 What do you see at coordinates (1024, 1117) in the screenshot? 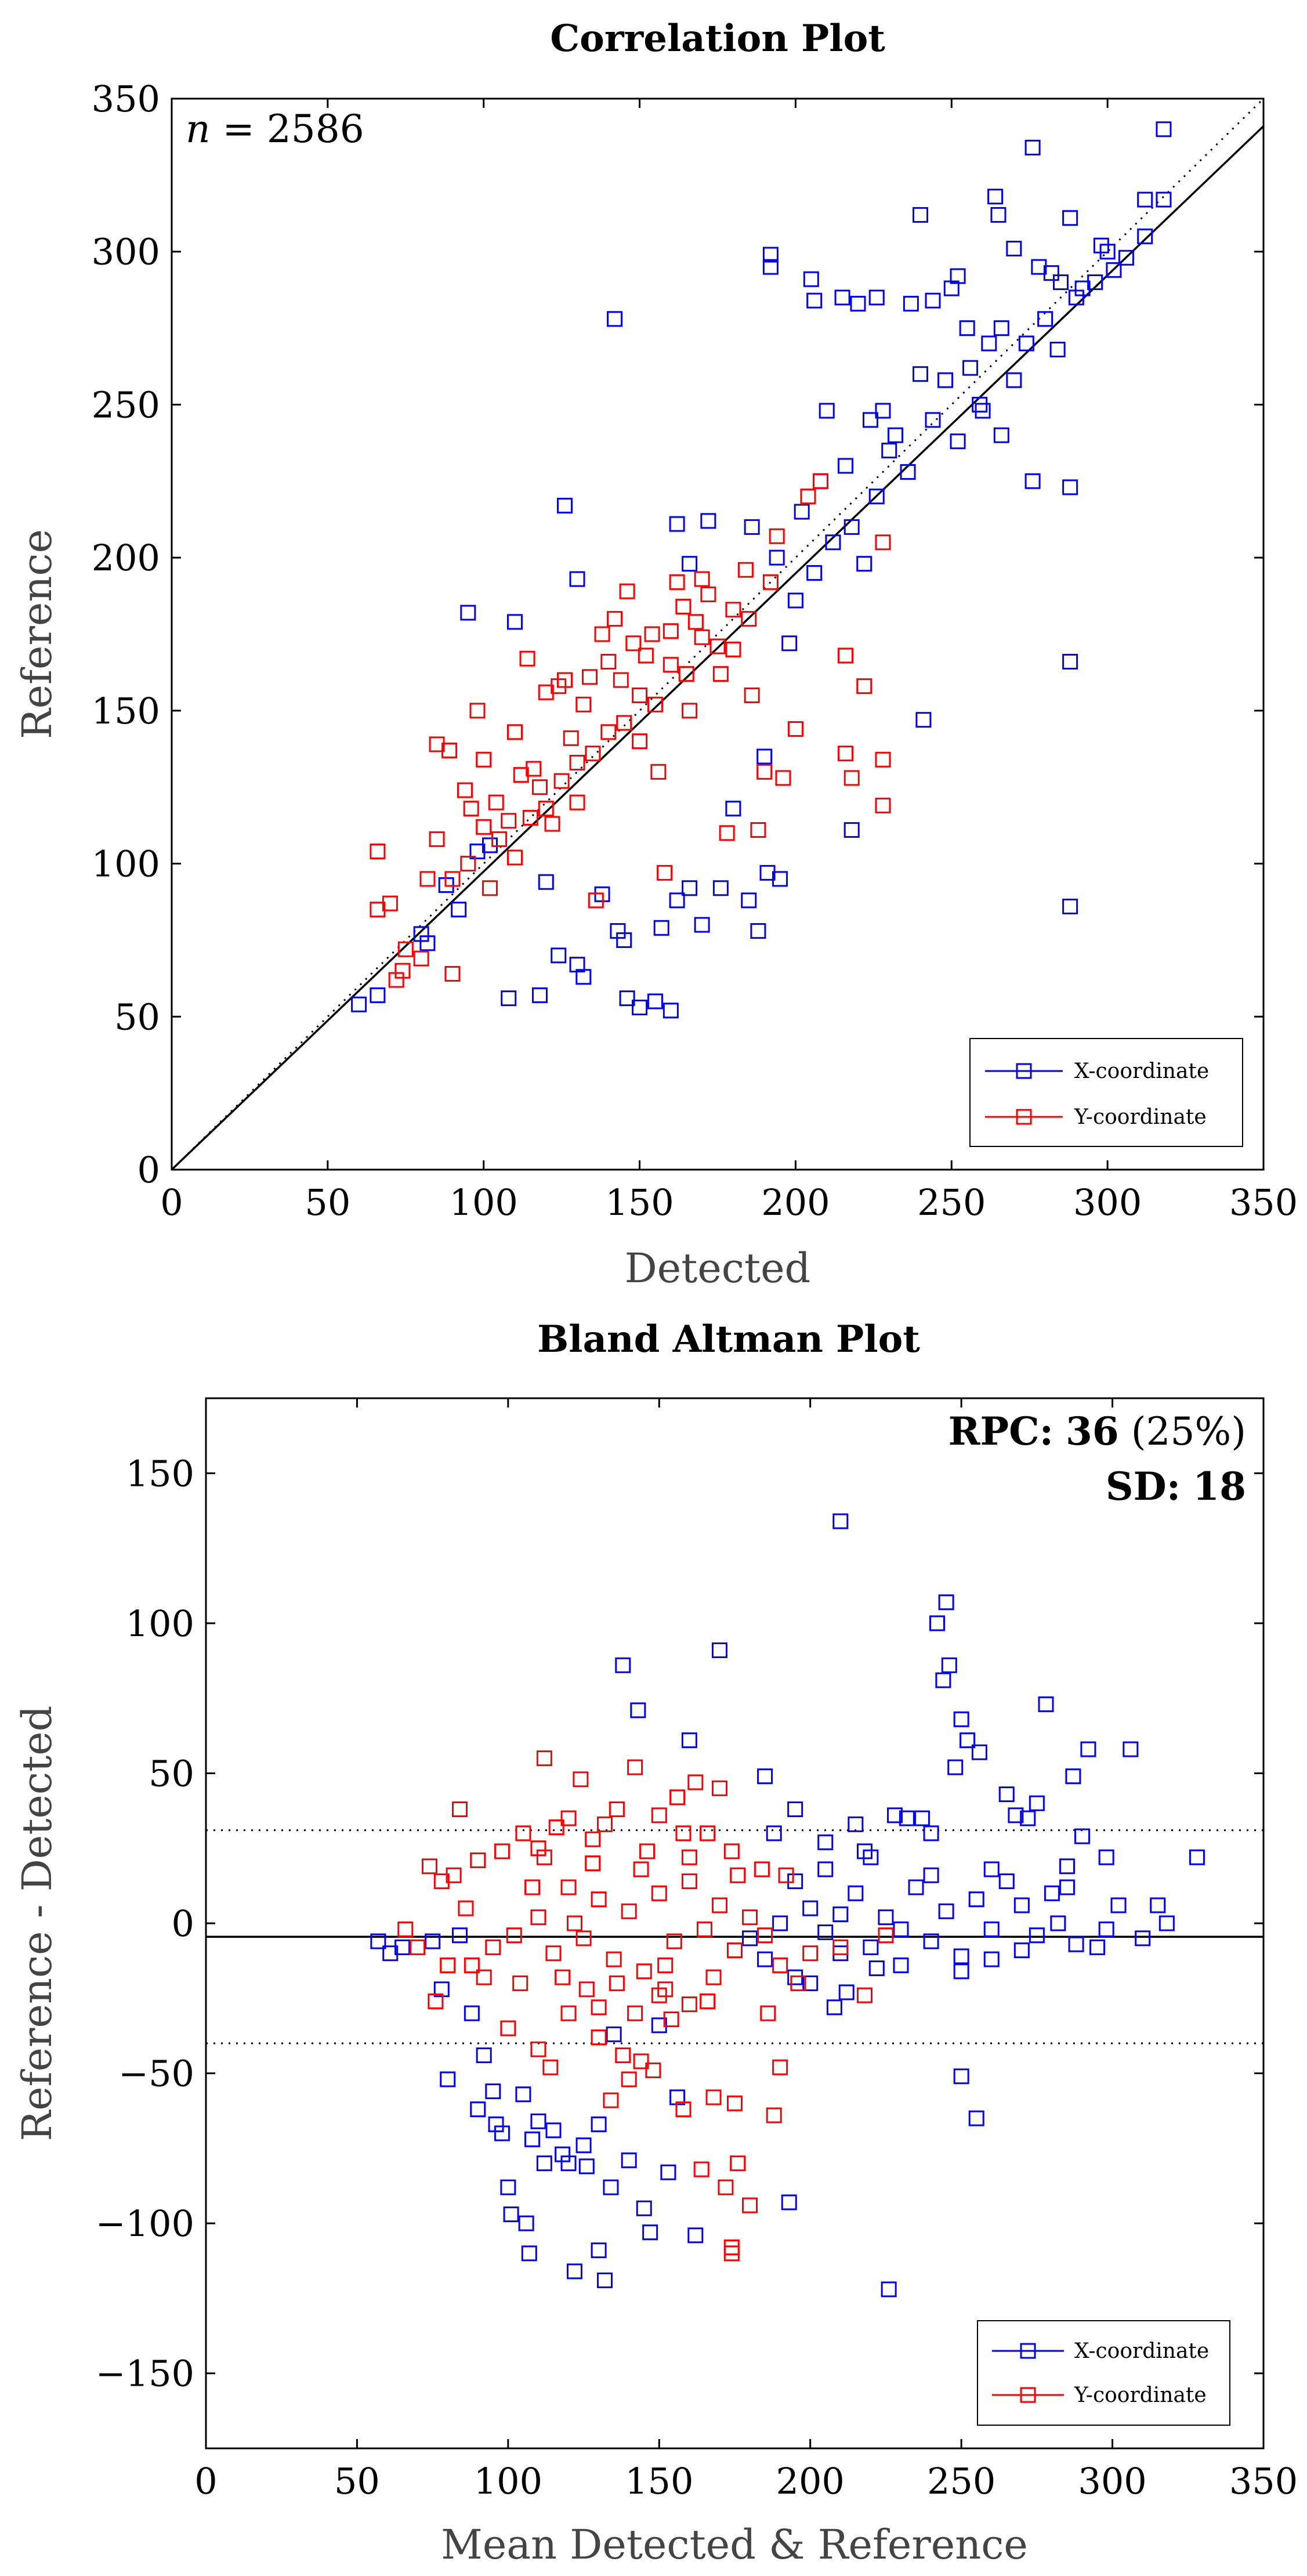
I see `legend-y-marker` at bounding box center [1024, 1117].